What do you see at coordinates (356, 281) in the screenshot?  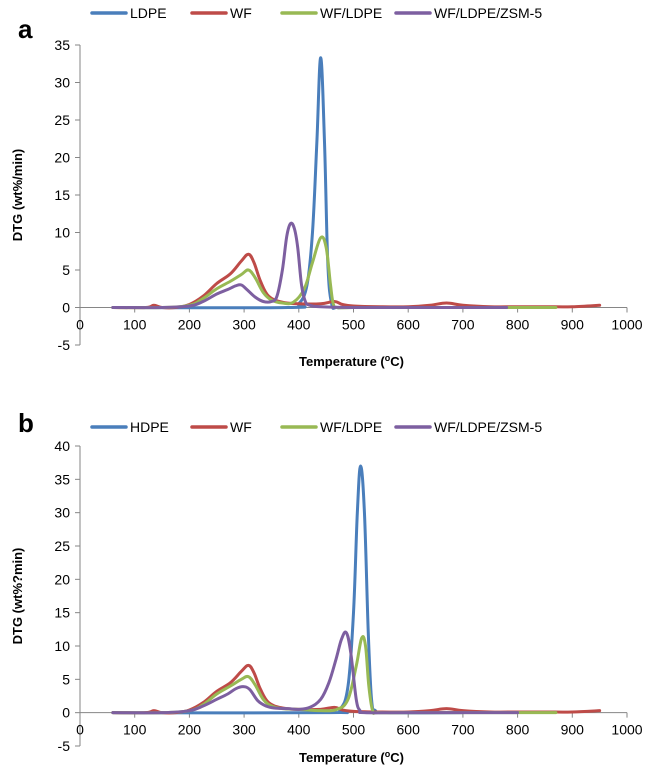 I see `series-line-wf` at bounding box center [356, 281].